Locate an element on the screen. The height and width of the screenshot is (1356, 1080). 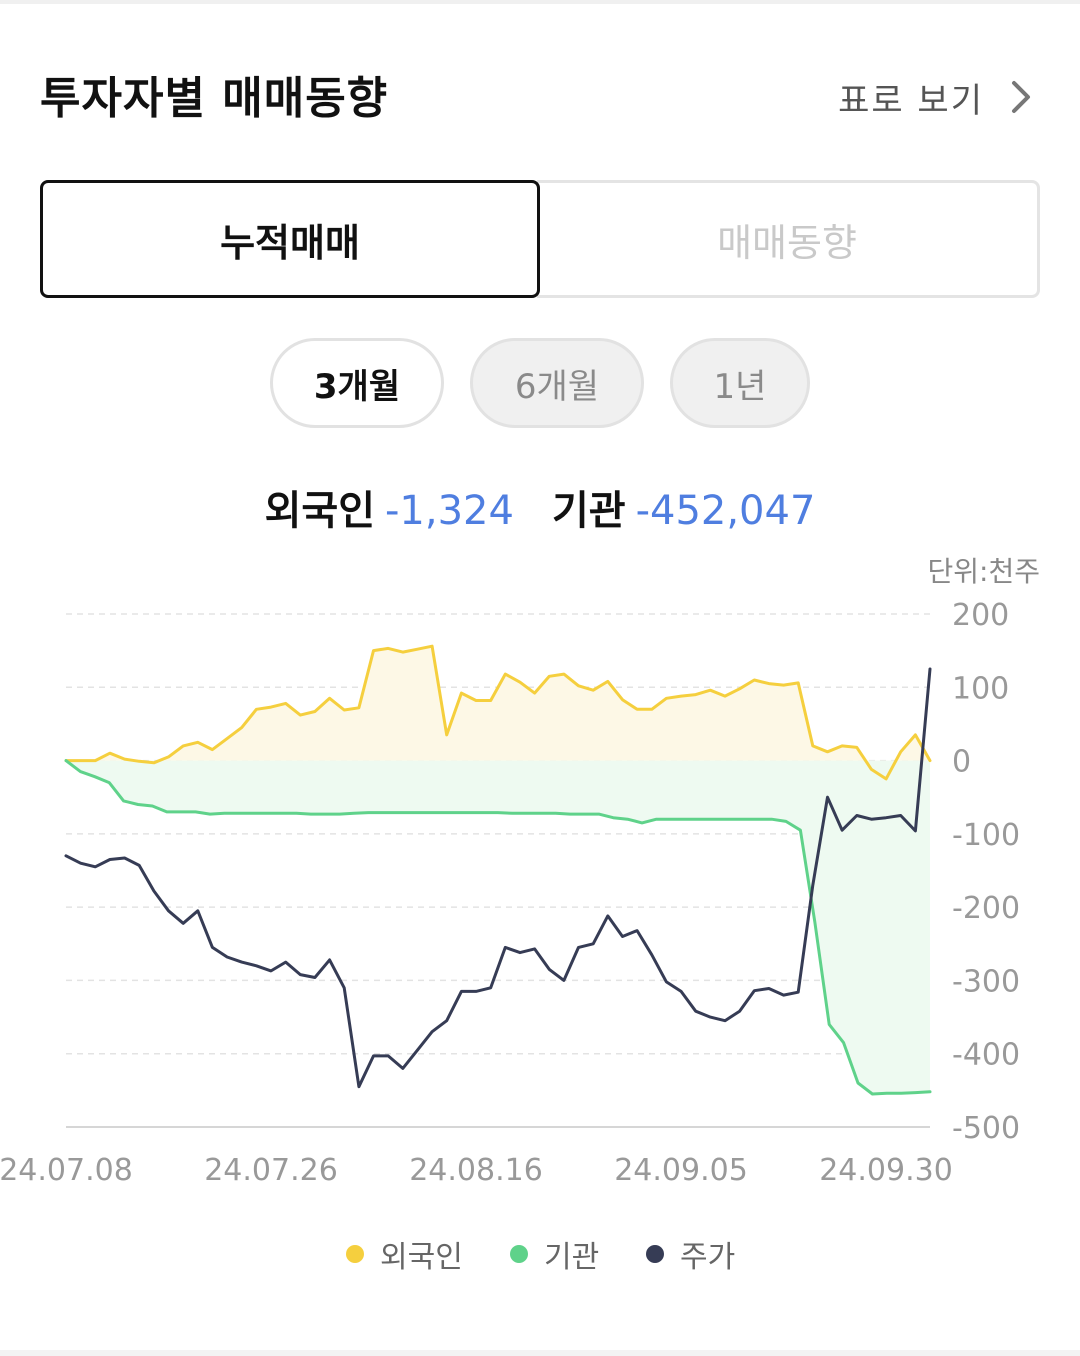
period-1y-button: 1년 is located at coordinates (740, 383).